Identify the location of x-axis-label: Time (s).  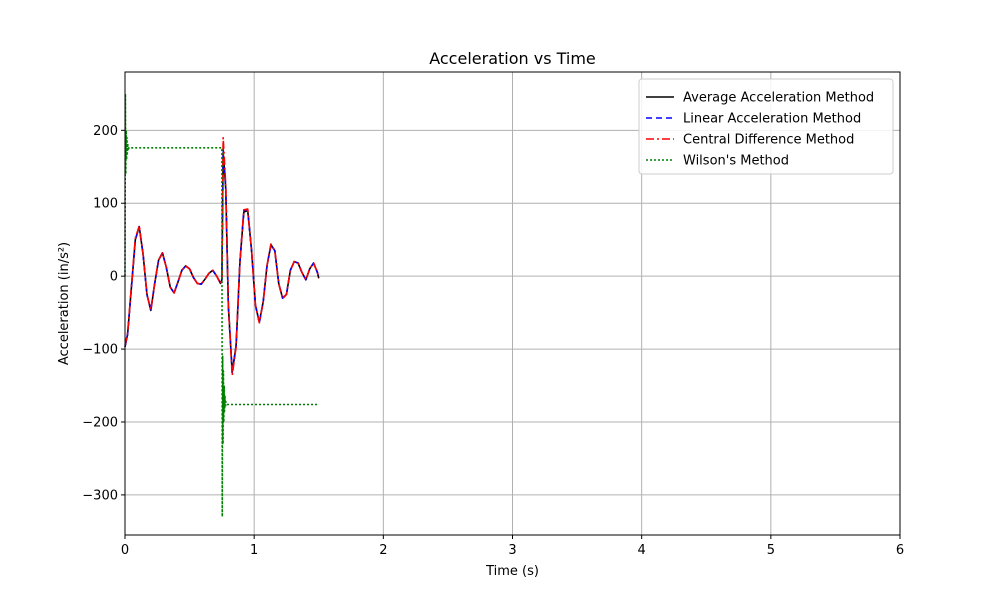
(512, 571).